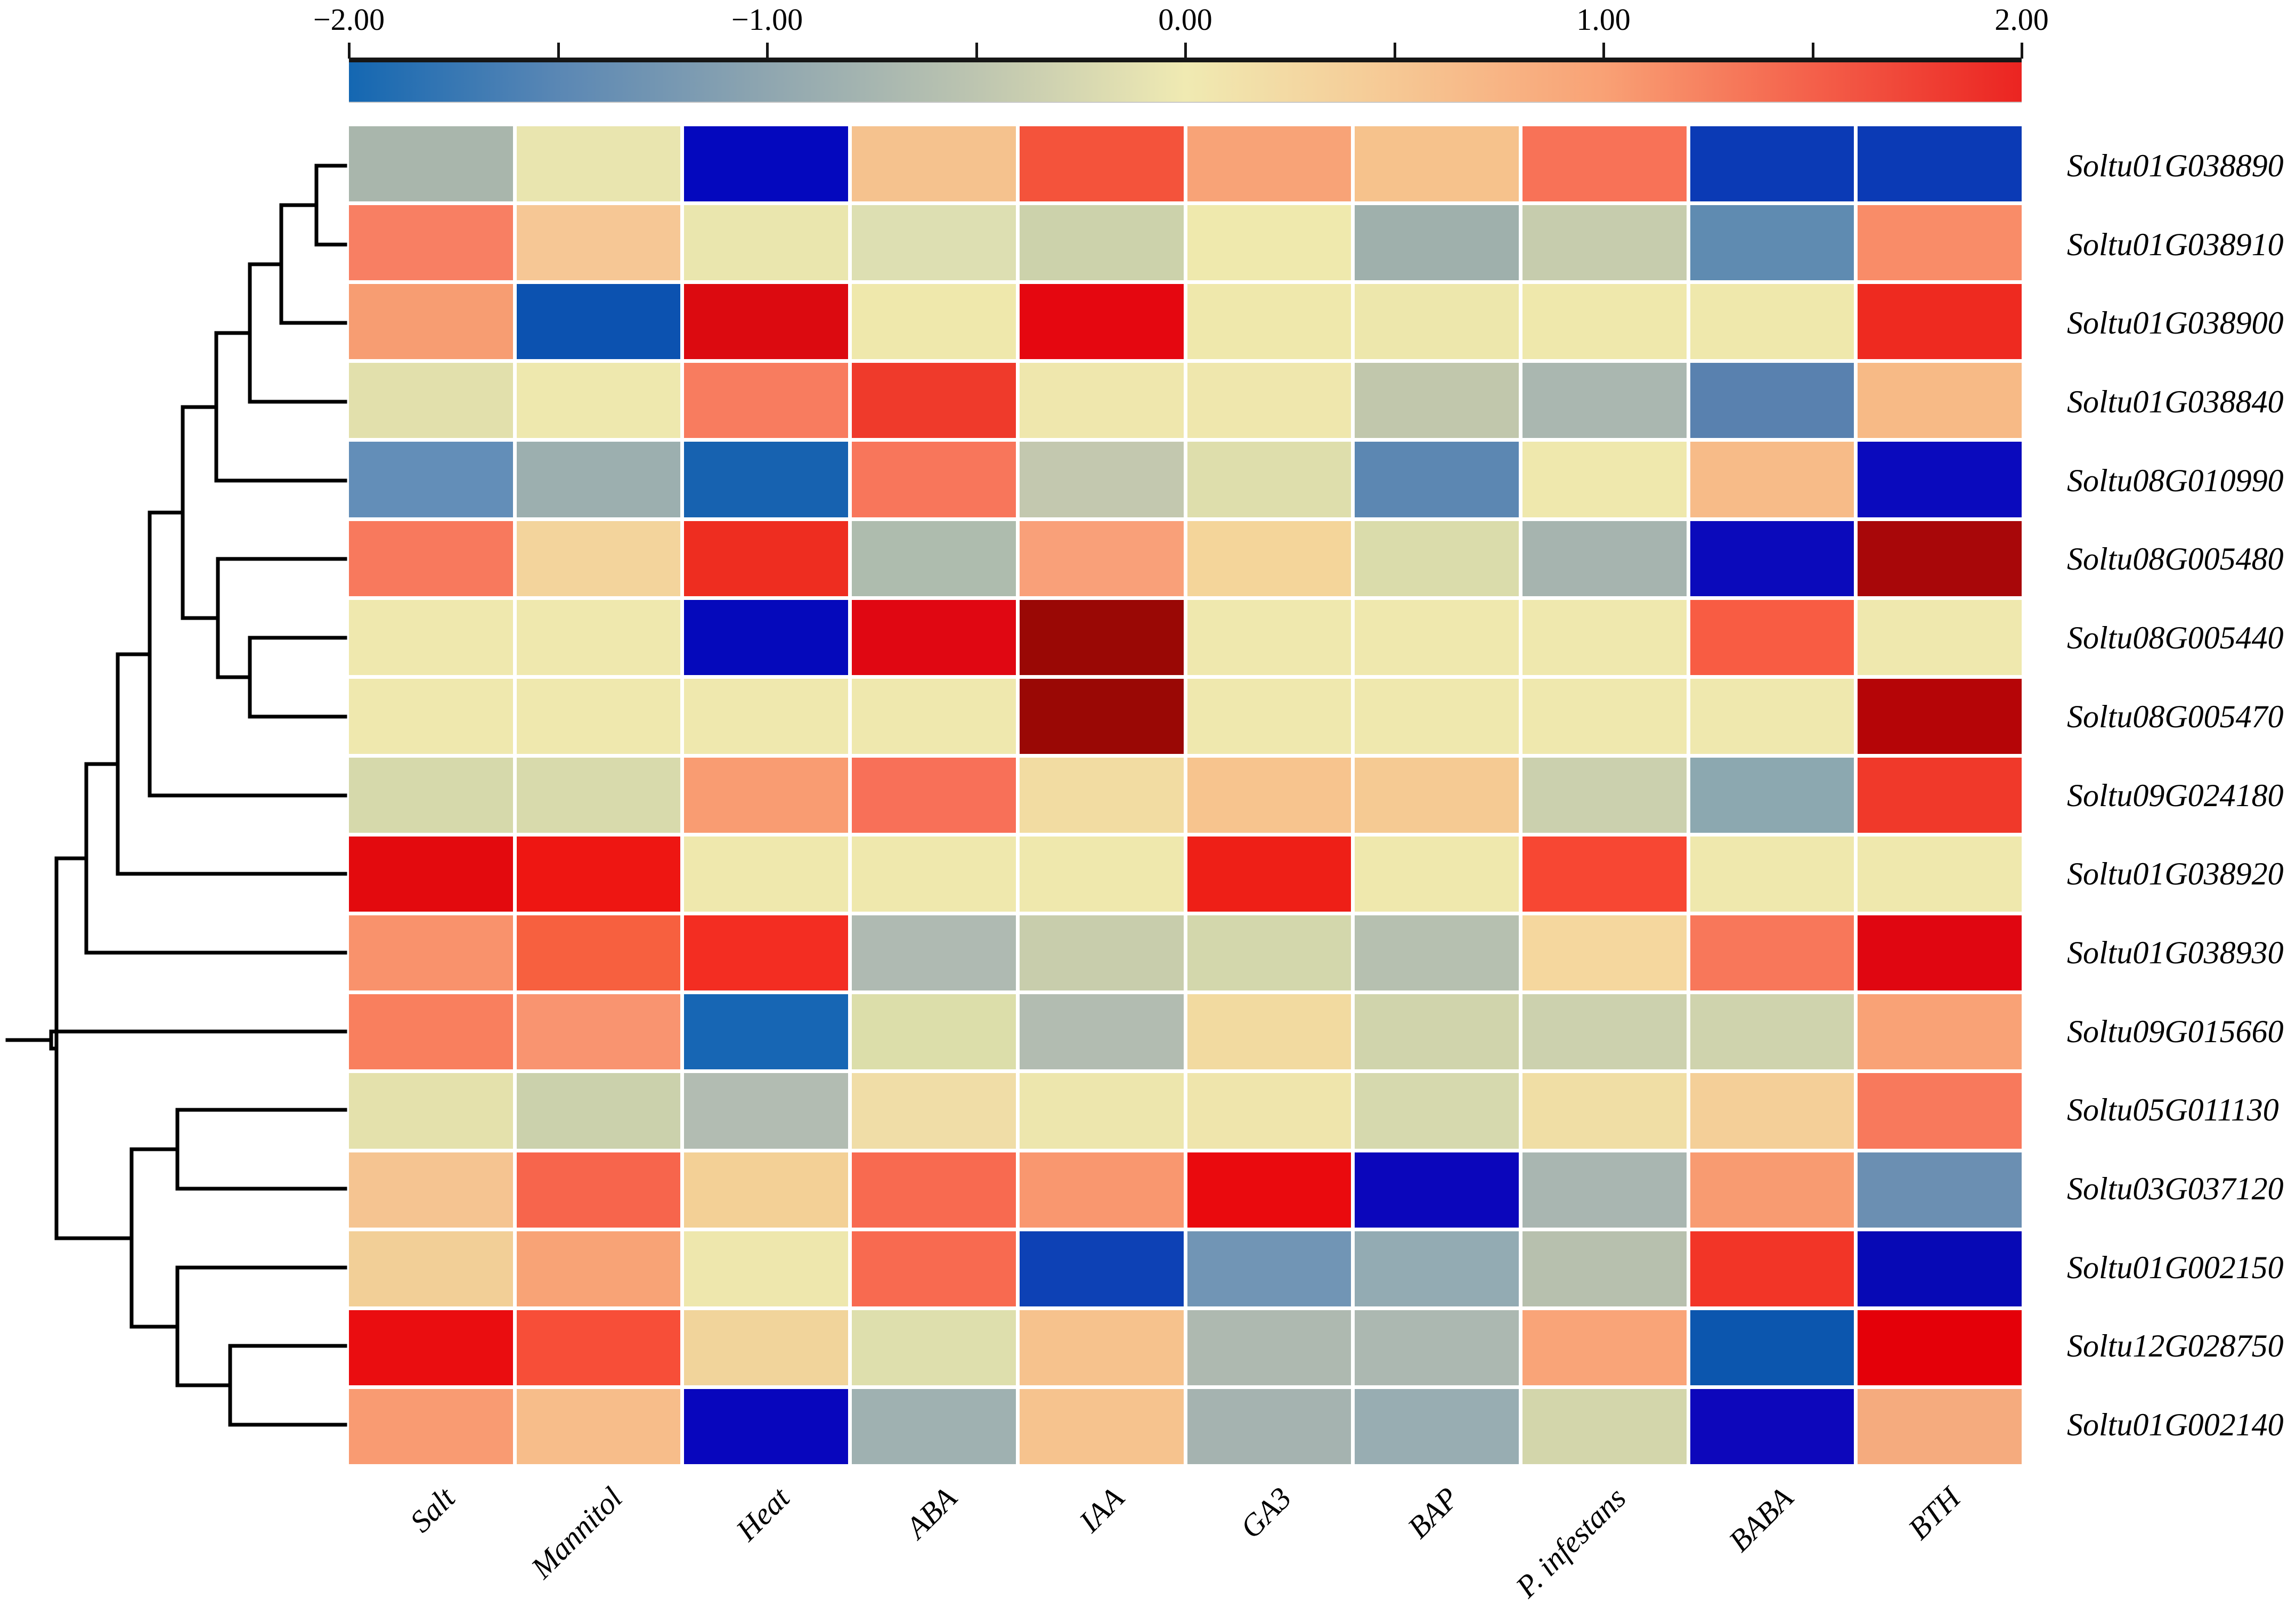  What do you see at coordinates (2175, 717) in the screenshot?
I see `gene-label: Soltu08G005470` at bounding box center [2175, 717].